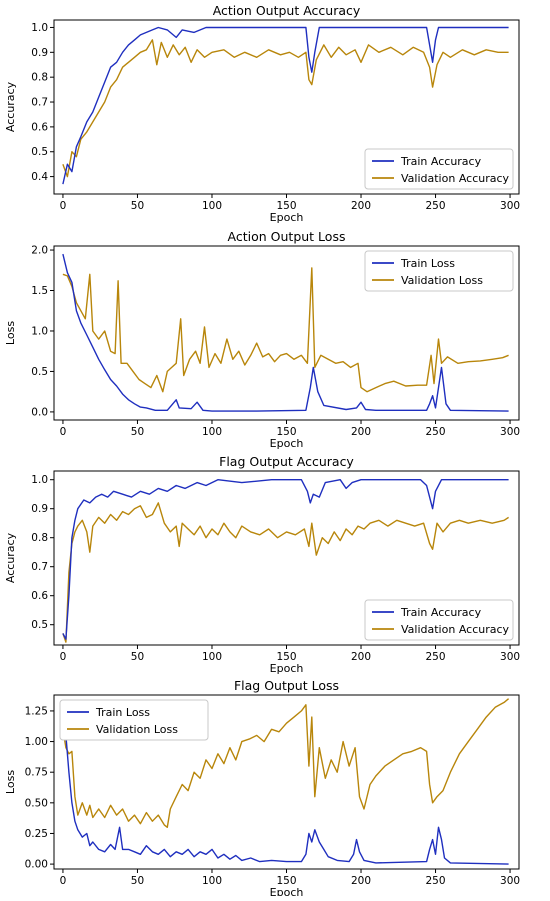 The height and width of the screenshot is (901, 550). Describe the element at coordinates (36, 803) in the screenshot. I see `y-tick-label: 0.50` at that location.